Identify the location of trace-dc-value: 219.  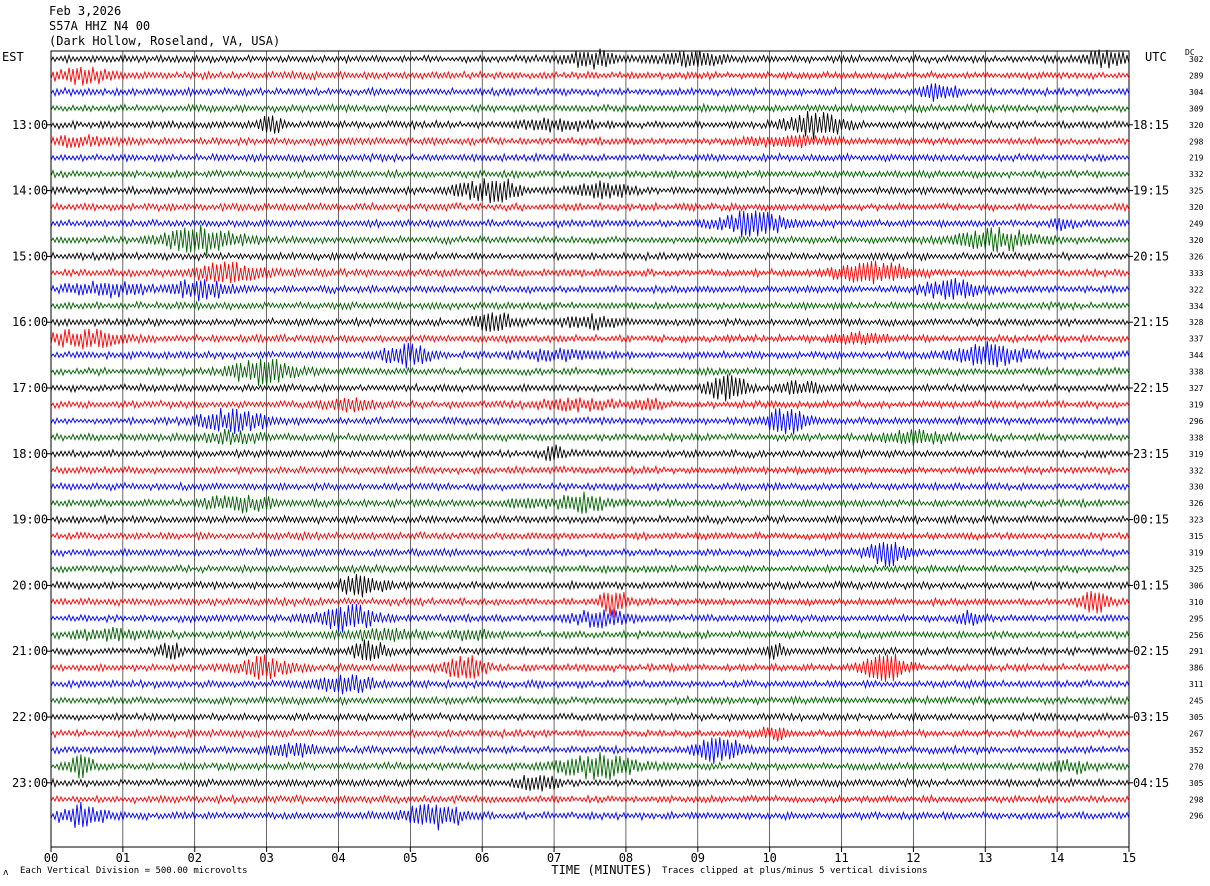
(1196, 158).